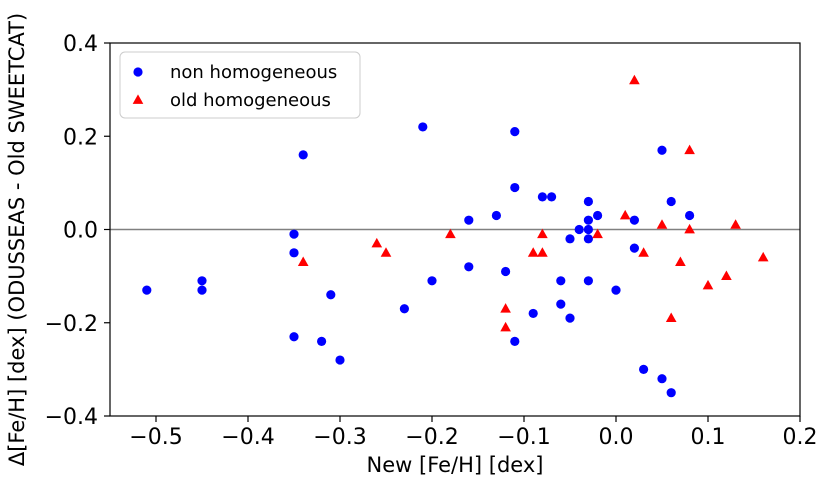  I want to click on x-tick-label: 0.2, so click(800, 437).